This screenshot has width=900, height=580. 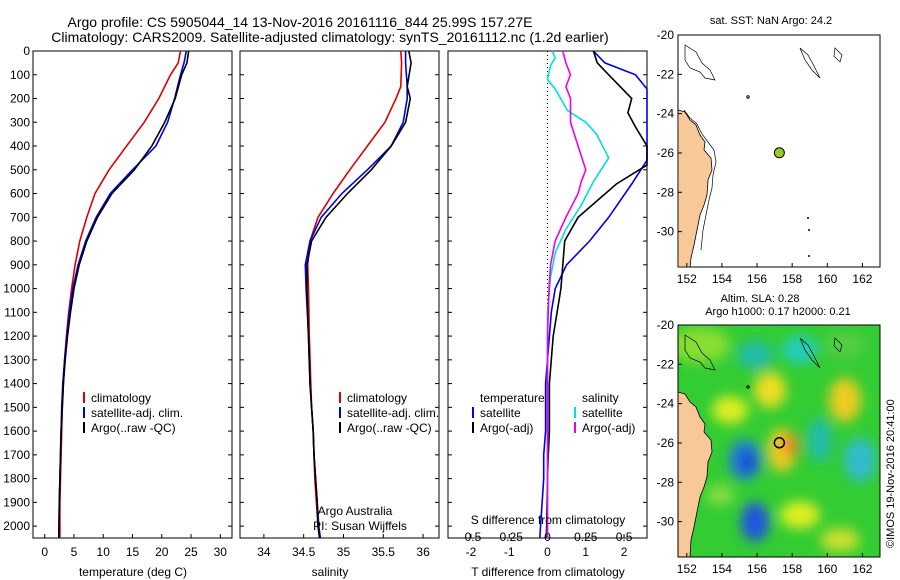 I want to click on x-tick-label: 25, so click(x=191, y=552).